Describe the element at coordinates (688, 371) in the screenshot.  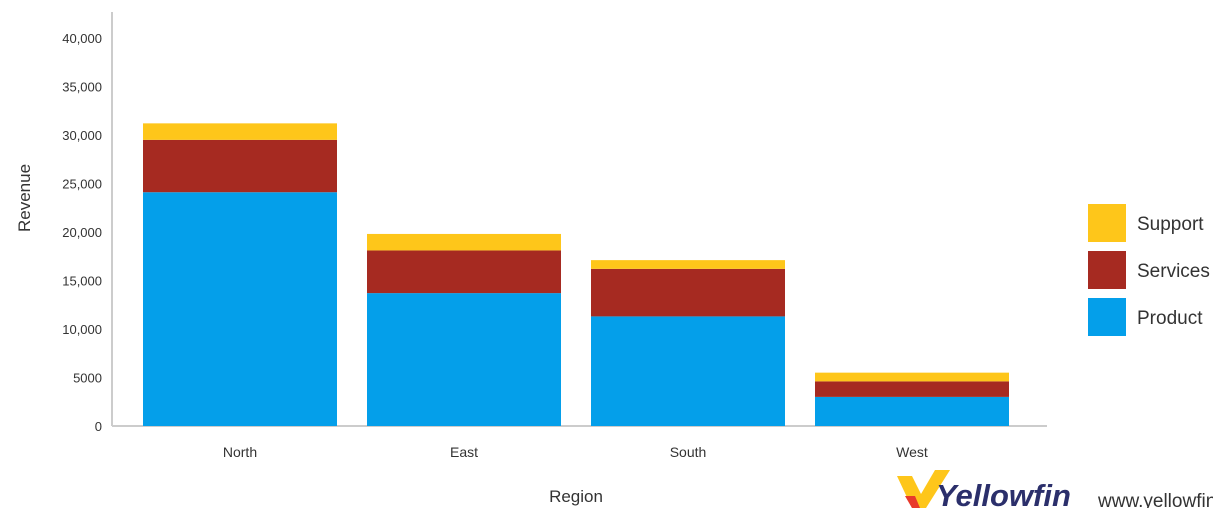
I see `bar-south-product` at that location.